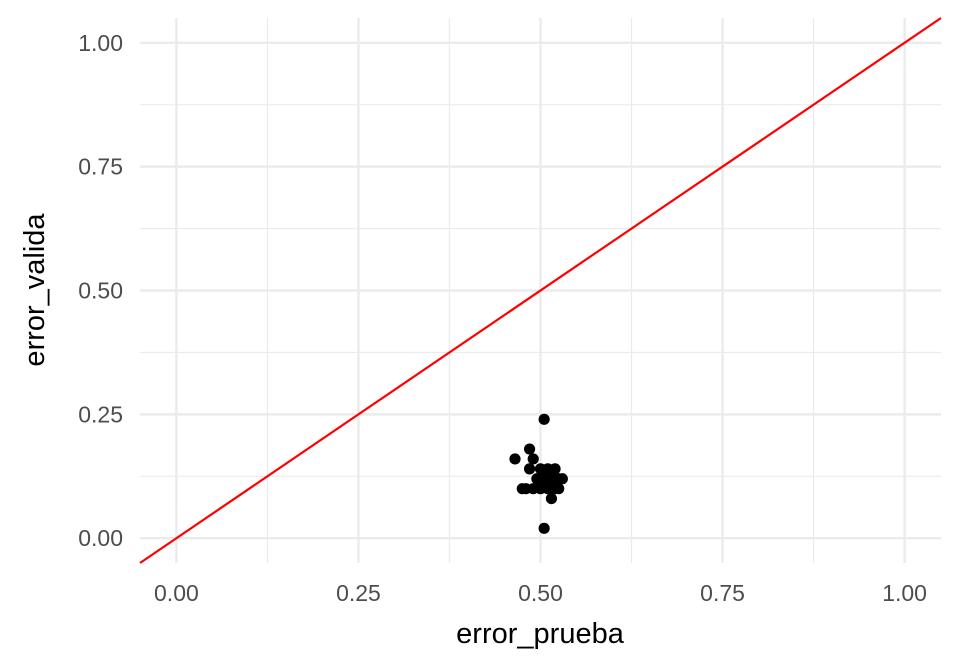 Image resolution: width=960 pixels, height=672 pixels. I want to click on y-tick-label: 1.00, so click(100, 43).